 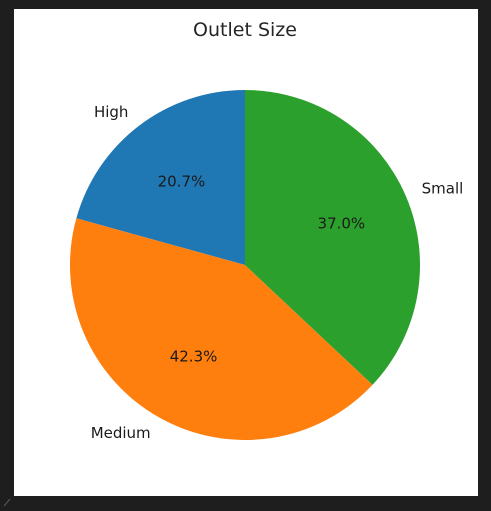 I want to click on chart-title: Outlet Size, so click(x=245, y=30).